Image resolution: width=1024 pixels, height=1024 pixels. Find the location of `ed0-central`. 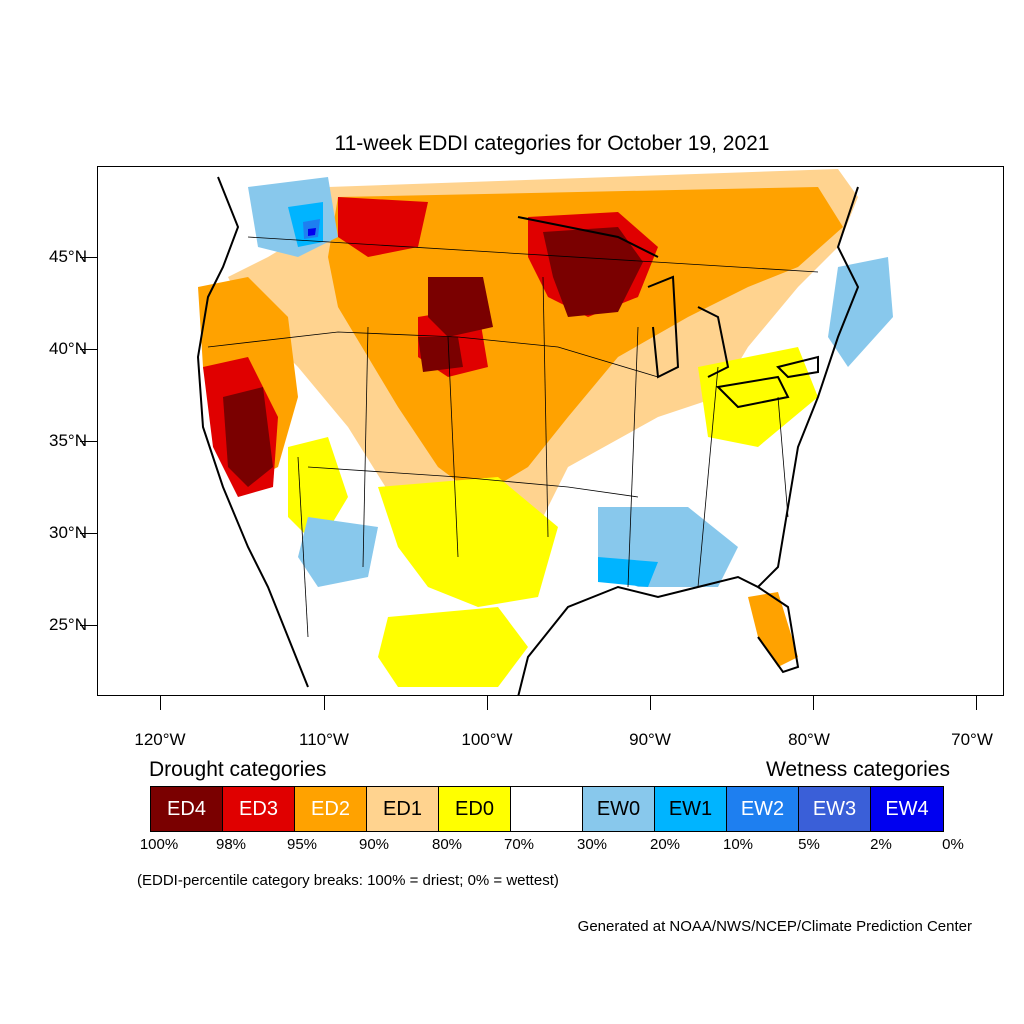

ed0-central is located at coordinates (468, 542).